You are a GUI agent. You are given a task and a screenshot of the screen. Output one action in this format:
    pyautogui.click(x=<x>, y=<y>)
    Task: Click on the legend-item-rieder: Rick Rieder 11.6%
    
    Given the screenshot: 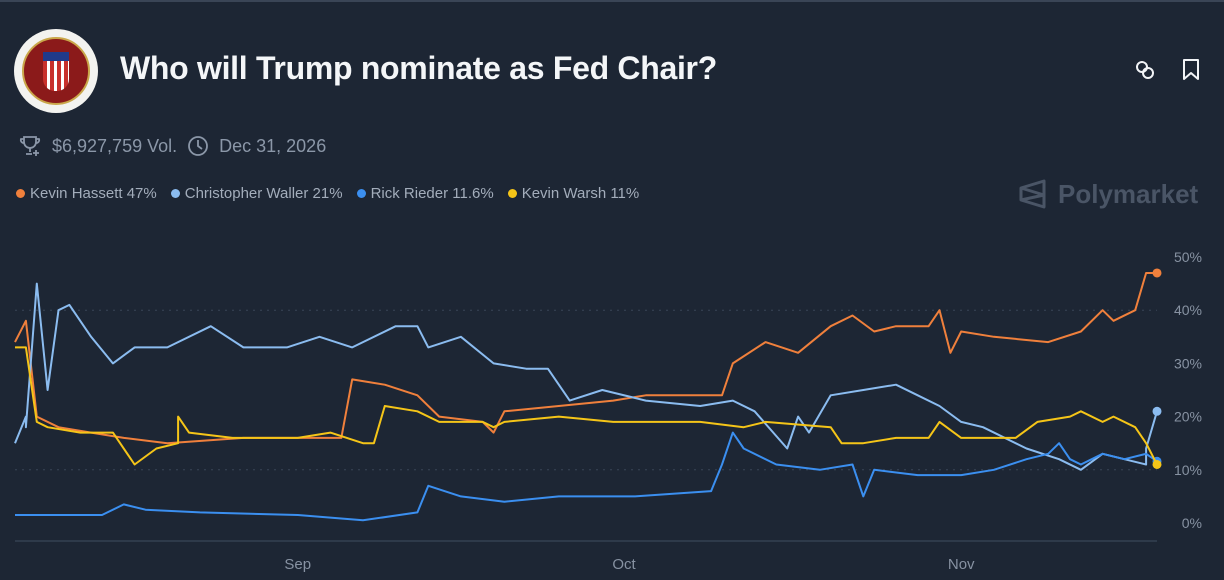 What is the action you would take?
    pyautogui.click(x=425, y=193)
    